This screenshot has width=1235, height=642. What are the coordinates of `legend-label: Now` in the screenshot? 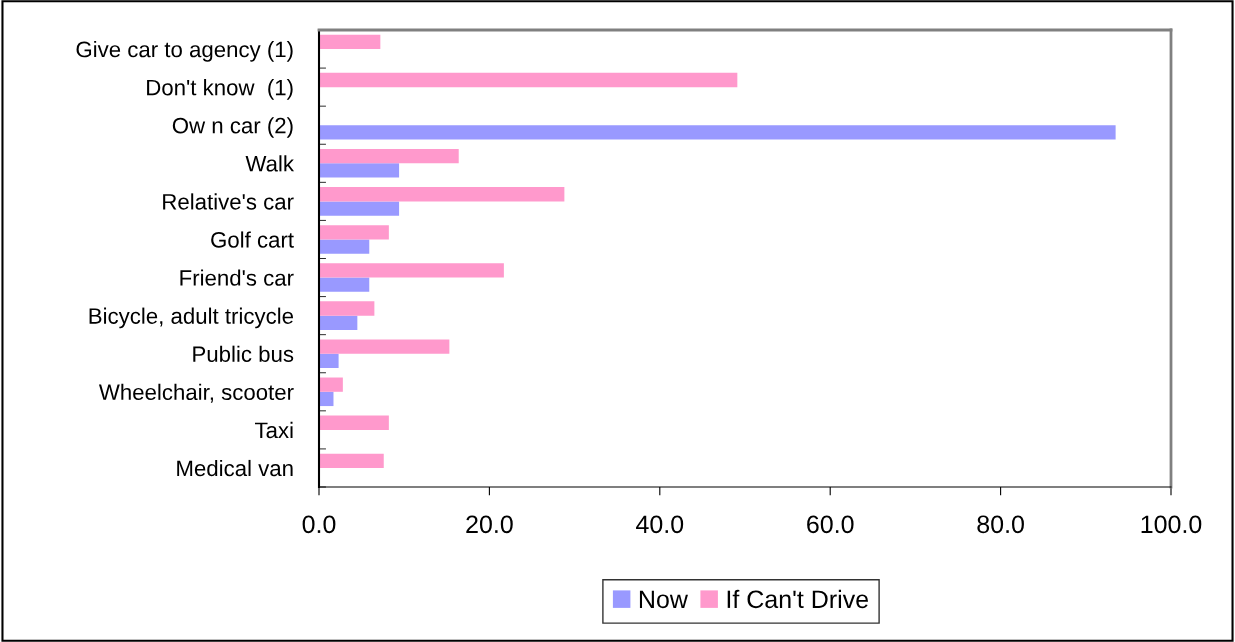 It's located at (663, 599).